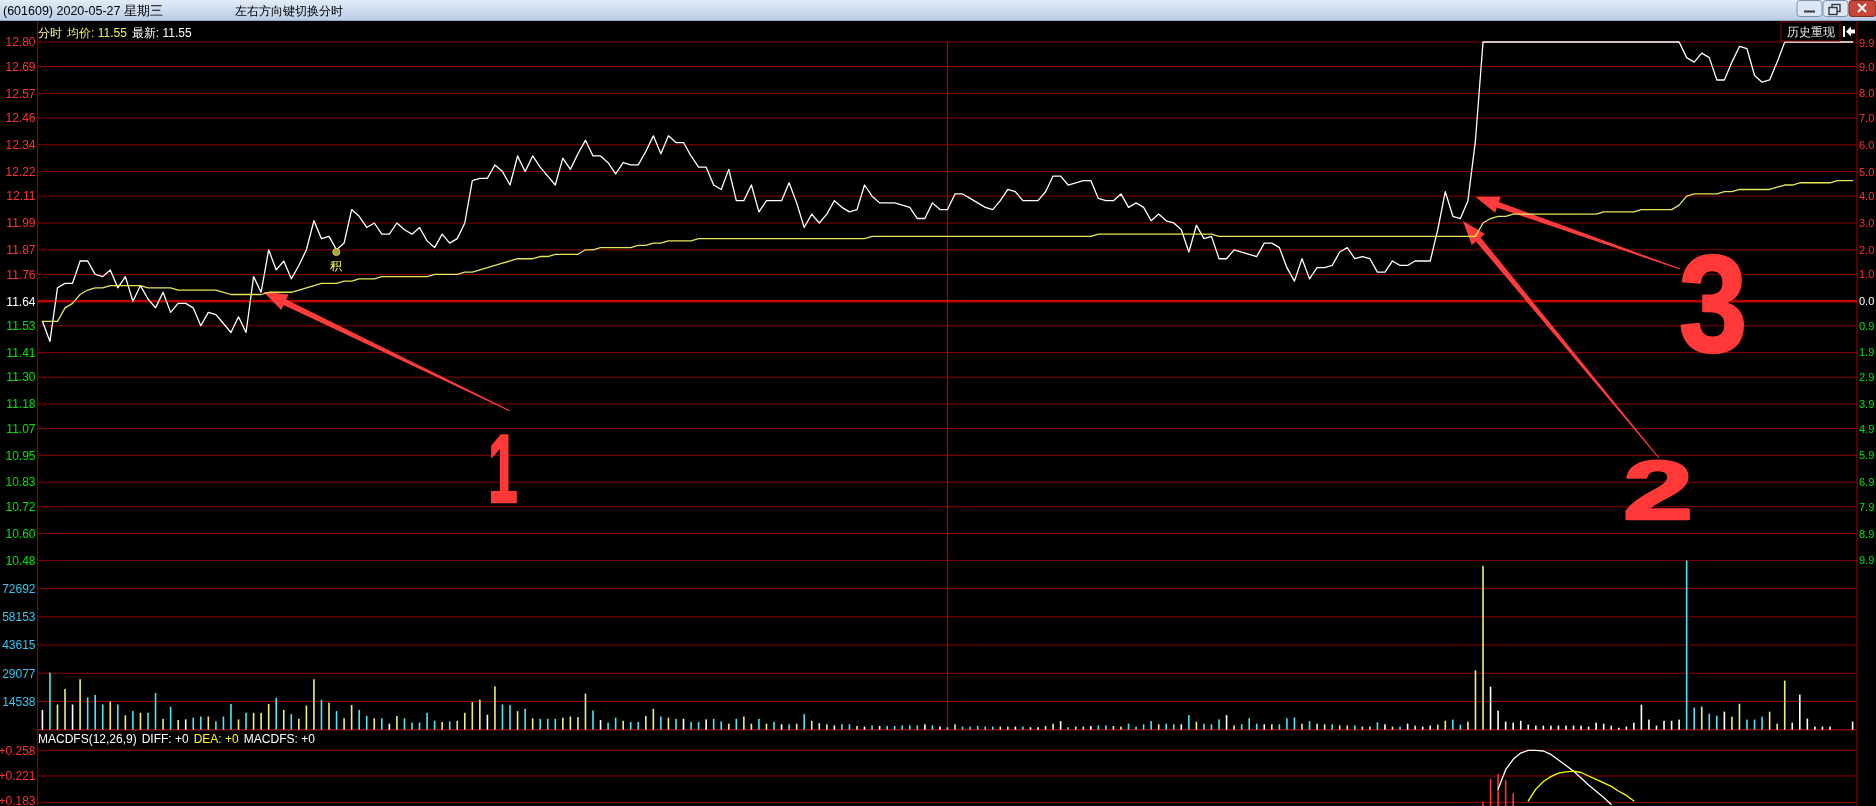  What do you see at coordinates (21, 196) in the screenshot?
I see `y-tick-label: 12.11` at bounding box center [21, 196].